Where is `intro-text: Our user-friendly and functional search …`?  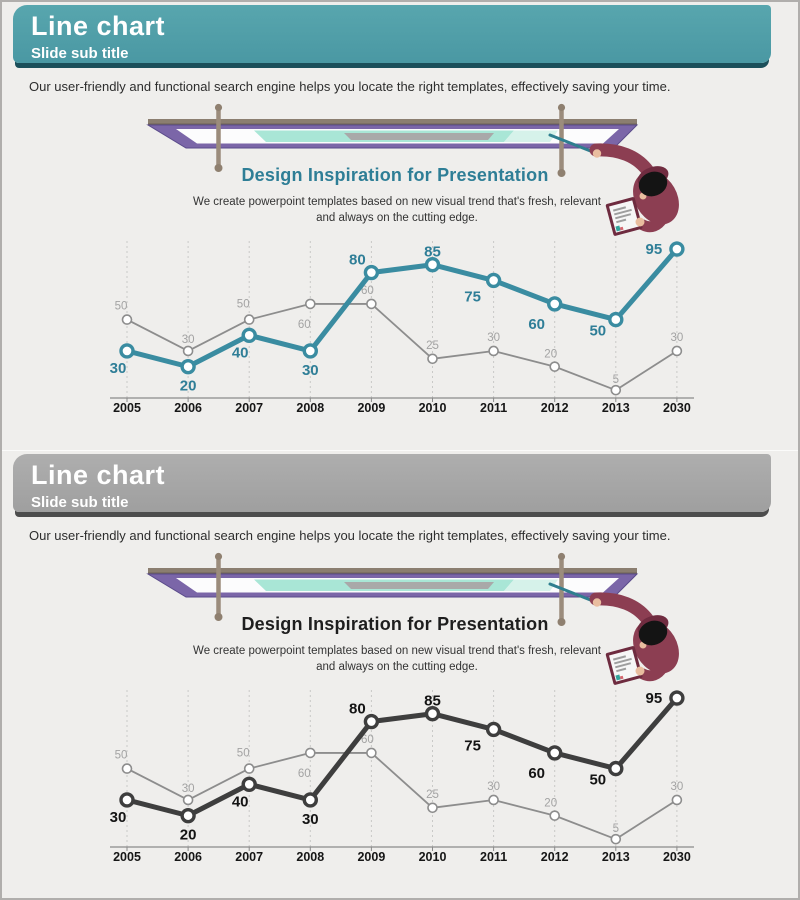
intro-text: Our user-friendly and functional search … is located at coordinates (350, 535).